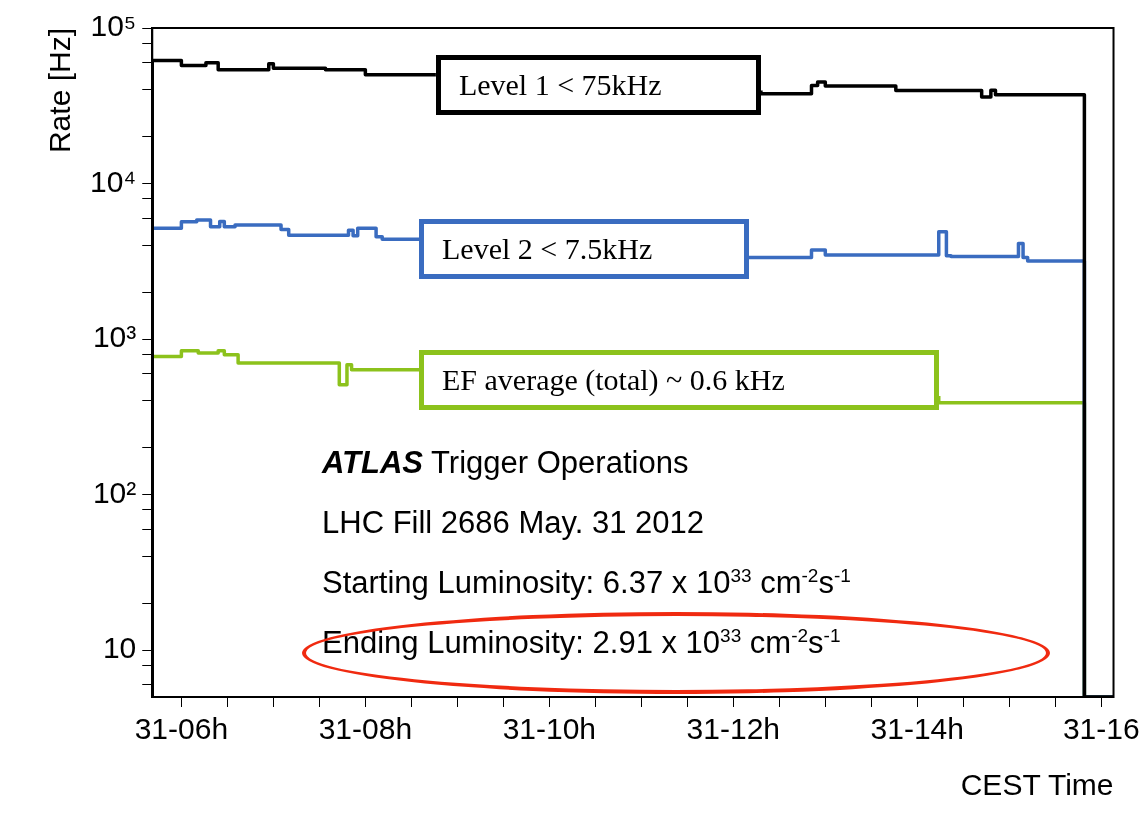 The image size is (1146, 813). Describe the element at coordinates (119, 648) in the screenshot. I see `y-tick-label: 10` at that location.